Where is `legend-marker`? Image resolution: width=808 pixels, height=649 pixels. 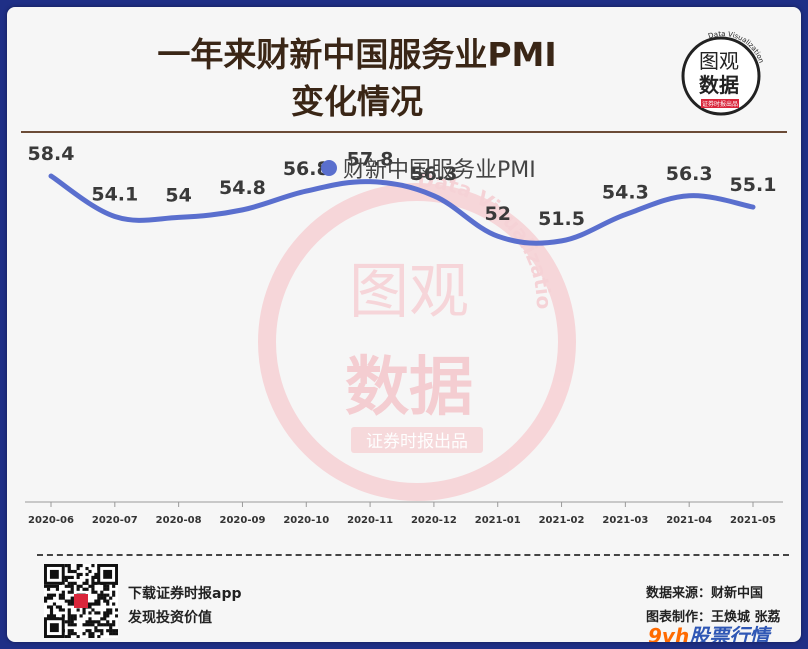
legend-marker is located at coordinates (329, 168).